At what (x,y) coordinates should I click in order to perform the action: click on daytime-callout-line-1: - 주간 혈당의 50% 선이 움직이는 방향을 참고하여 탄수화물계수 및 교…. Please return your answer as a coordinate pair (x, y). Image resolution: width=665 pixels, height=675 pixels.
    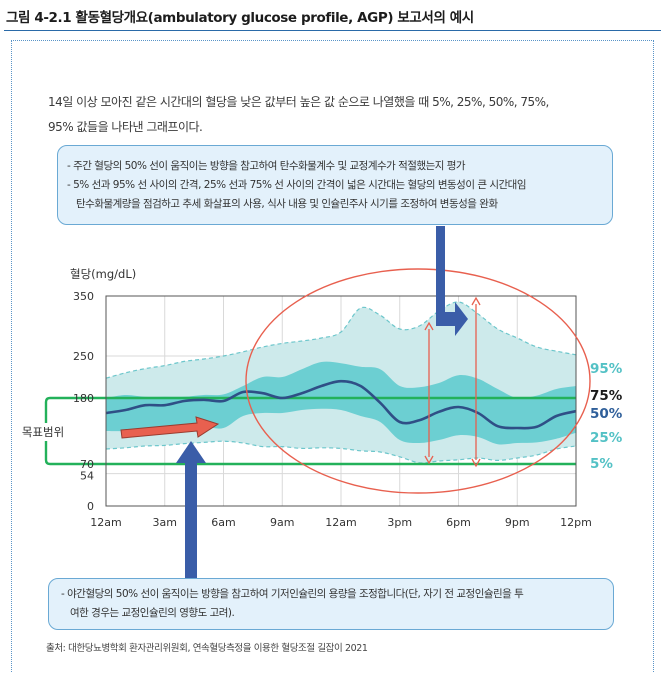
    Looking at the image, I should click on (266, 166).